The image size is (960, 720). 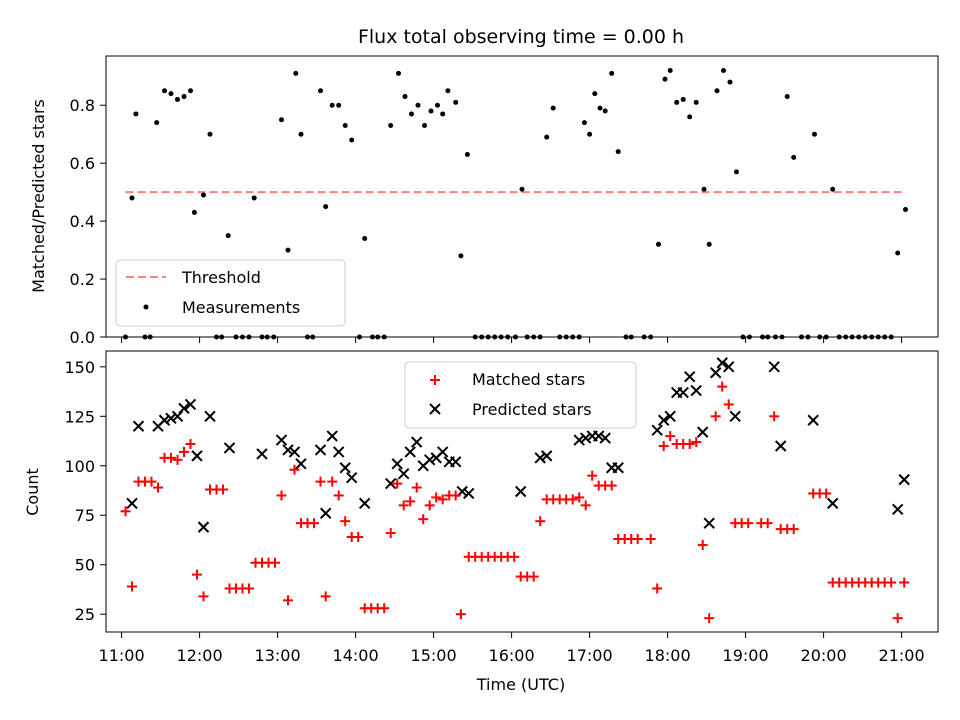 What do you see at coordinates (435, 409) in the screenshot?
I see `predicted-legend-swatch` at bounding box center [435, 409].